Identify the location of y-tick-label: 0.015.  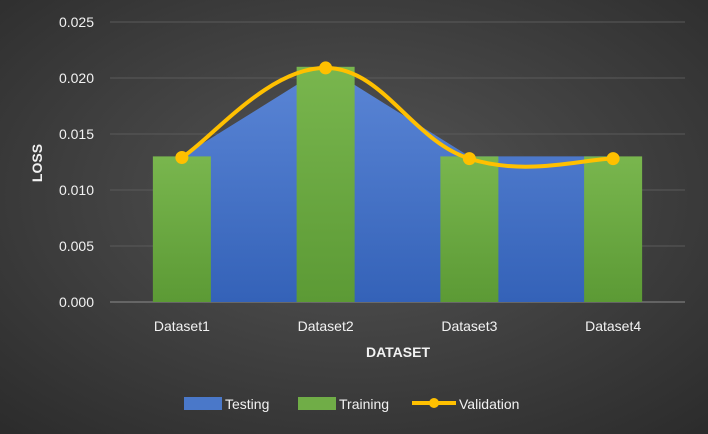
(76, 134).